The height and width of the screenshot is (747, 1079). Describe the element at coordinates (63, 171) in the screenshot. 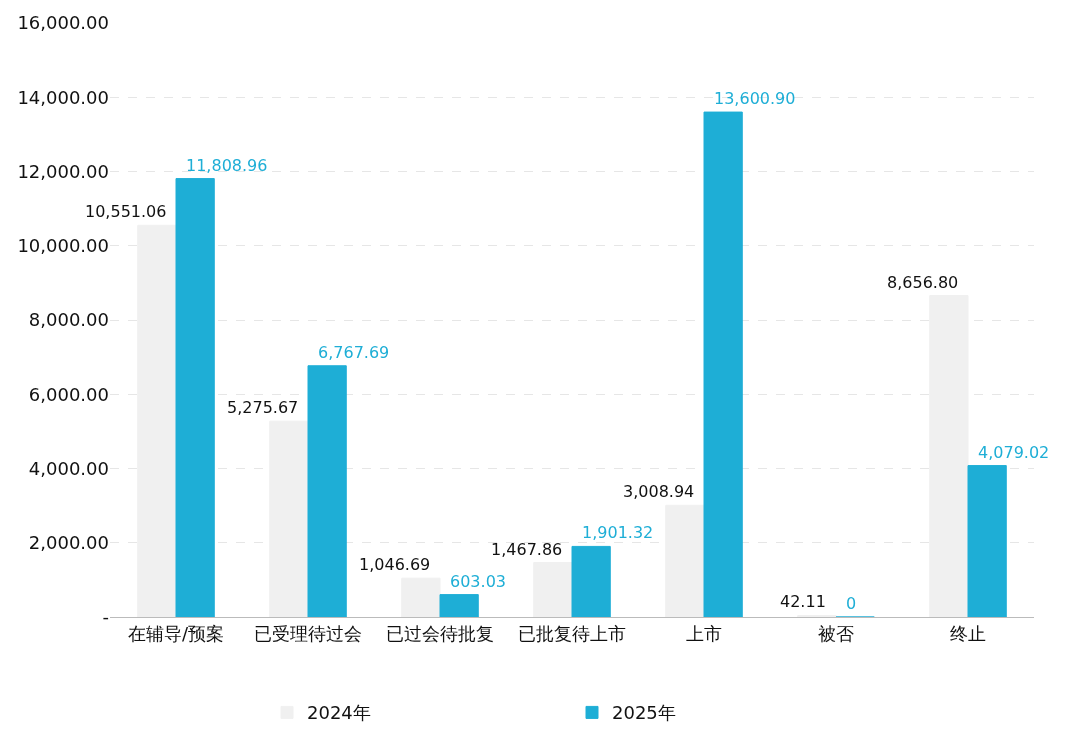

I see `y-tick-label: 12,000.00` at that location.